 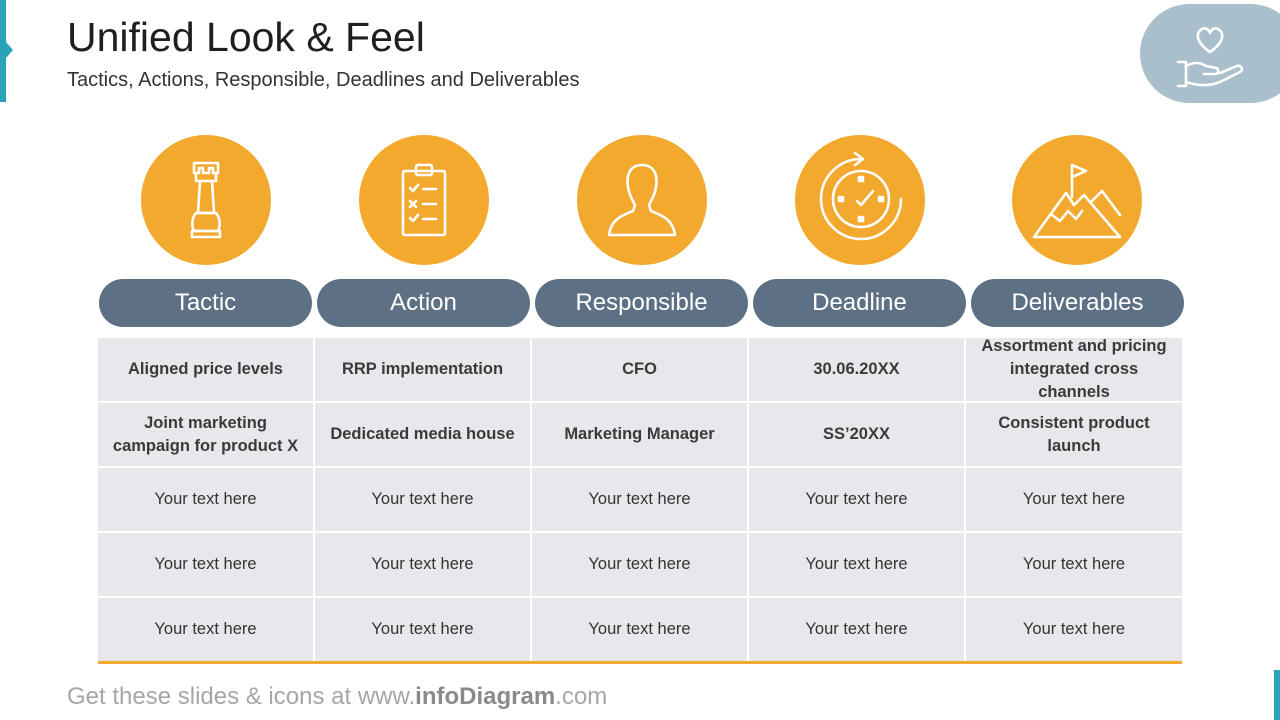 I want to click on corner-accent, so click(x=1277, y=695).